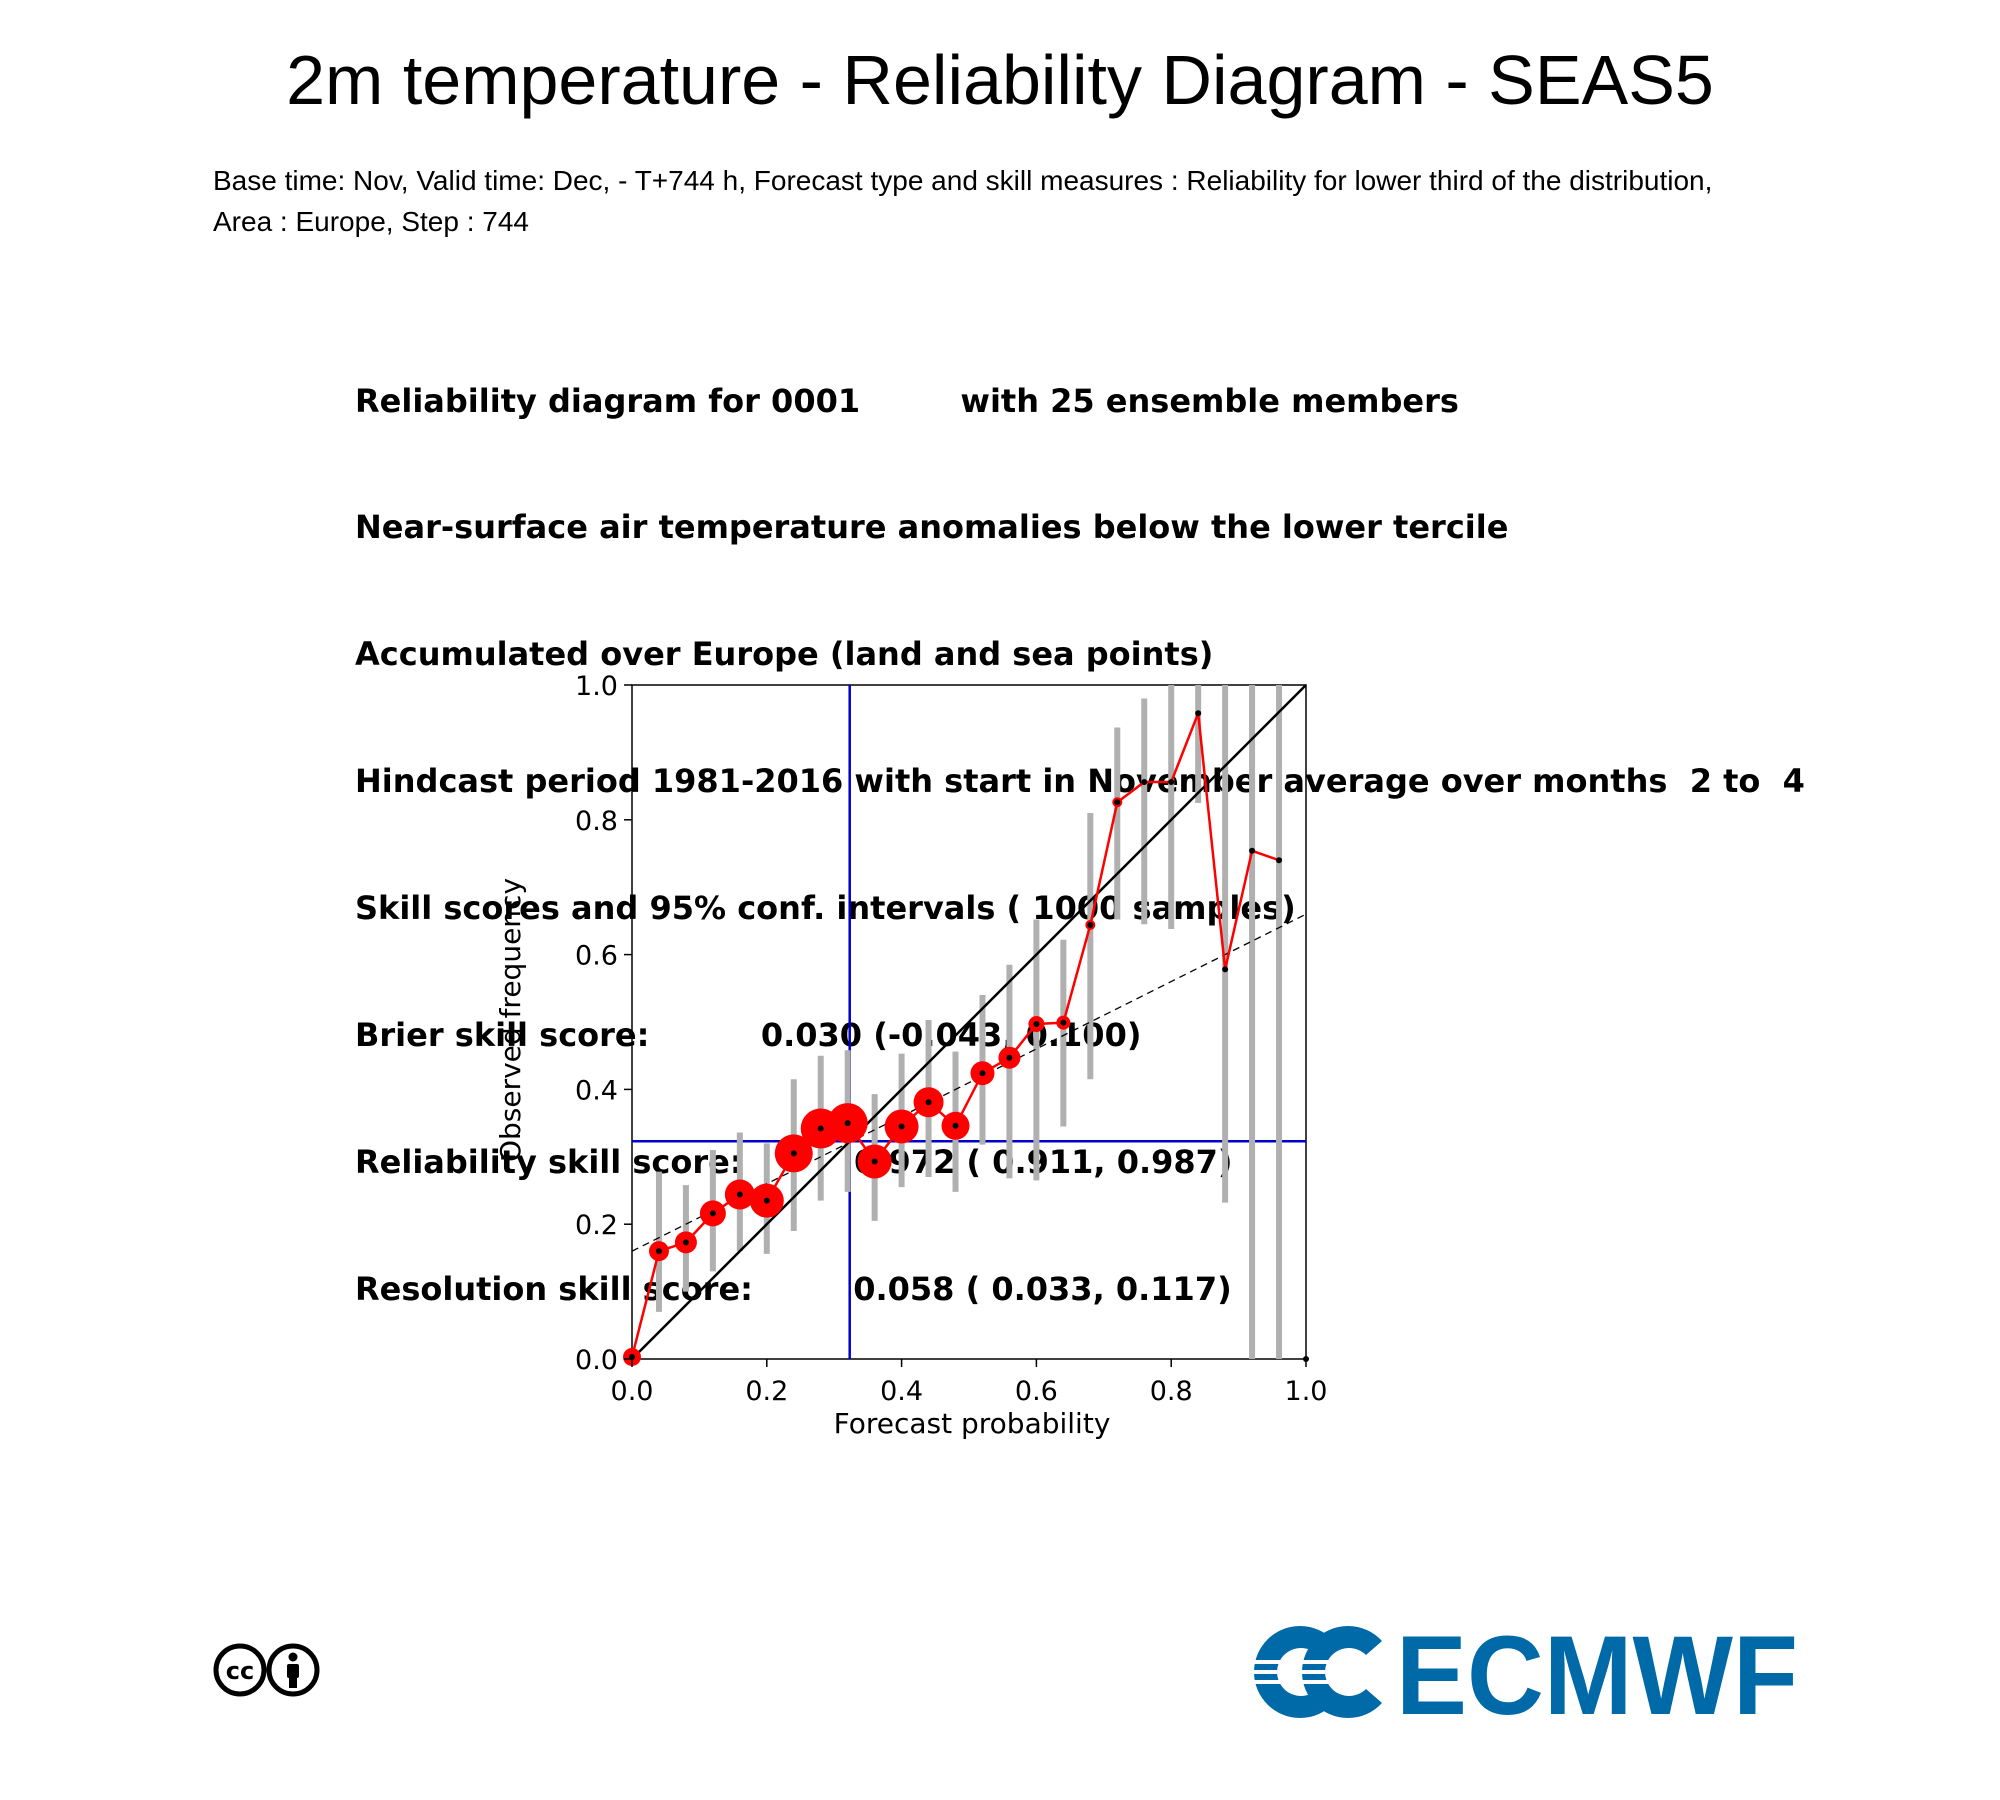  I want to click on subtitle-line-2: Area : Europe, Step : 744, so click(371, 221).